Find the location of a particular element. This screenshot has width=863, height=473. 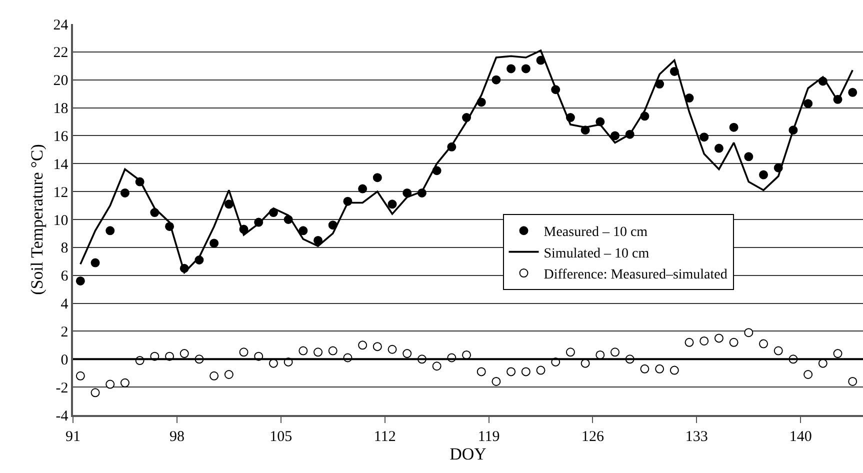

legend-label: Difference: Measured–simulated is located at coordinates (636, 274).